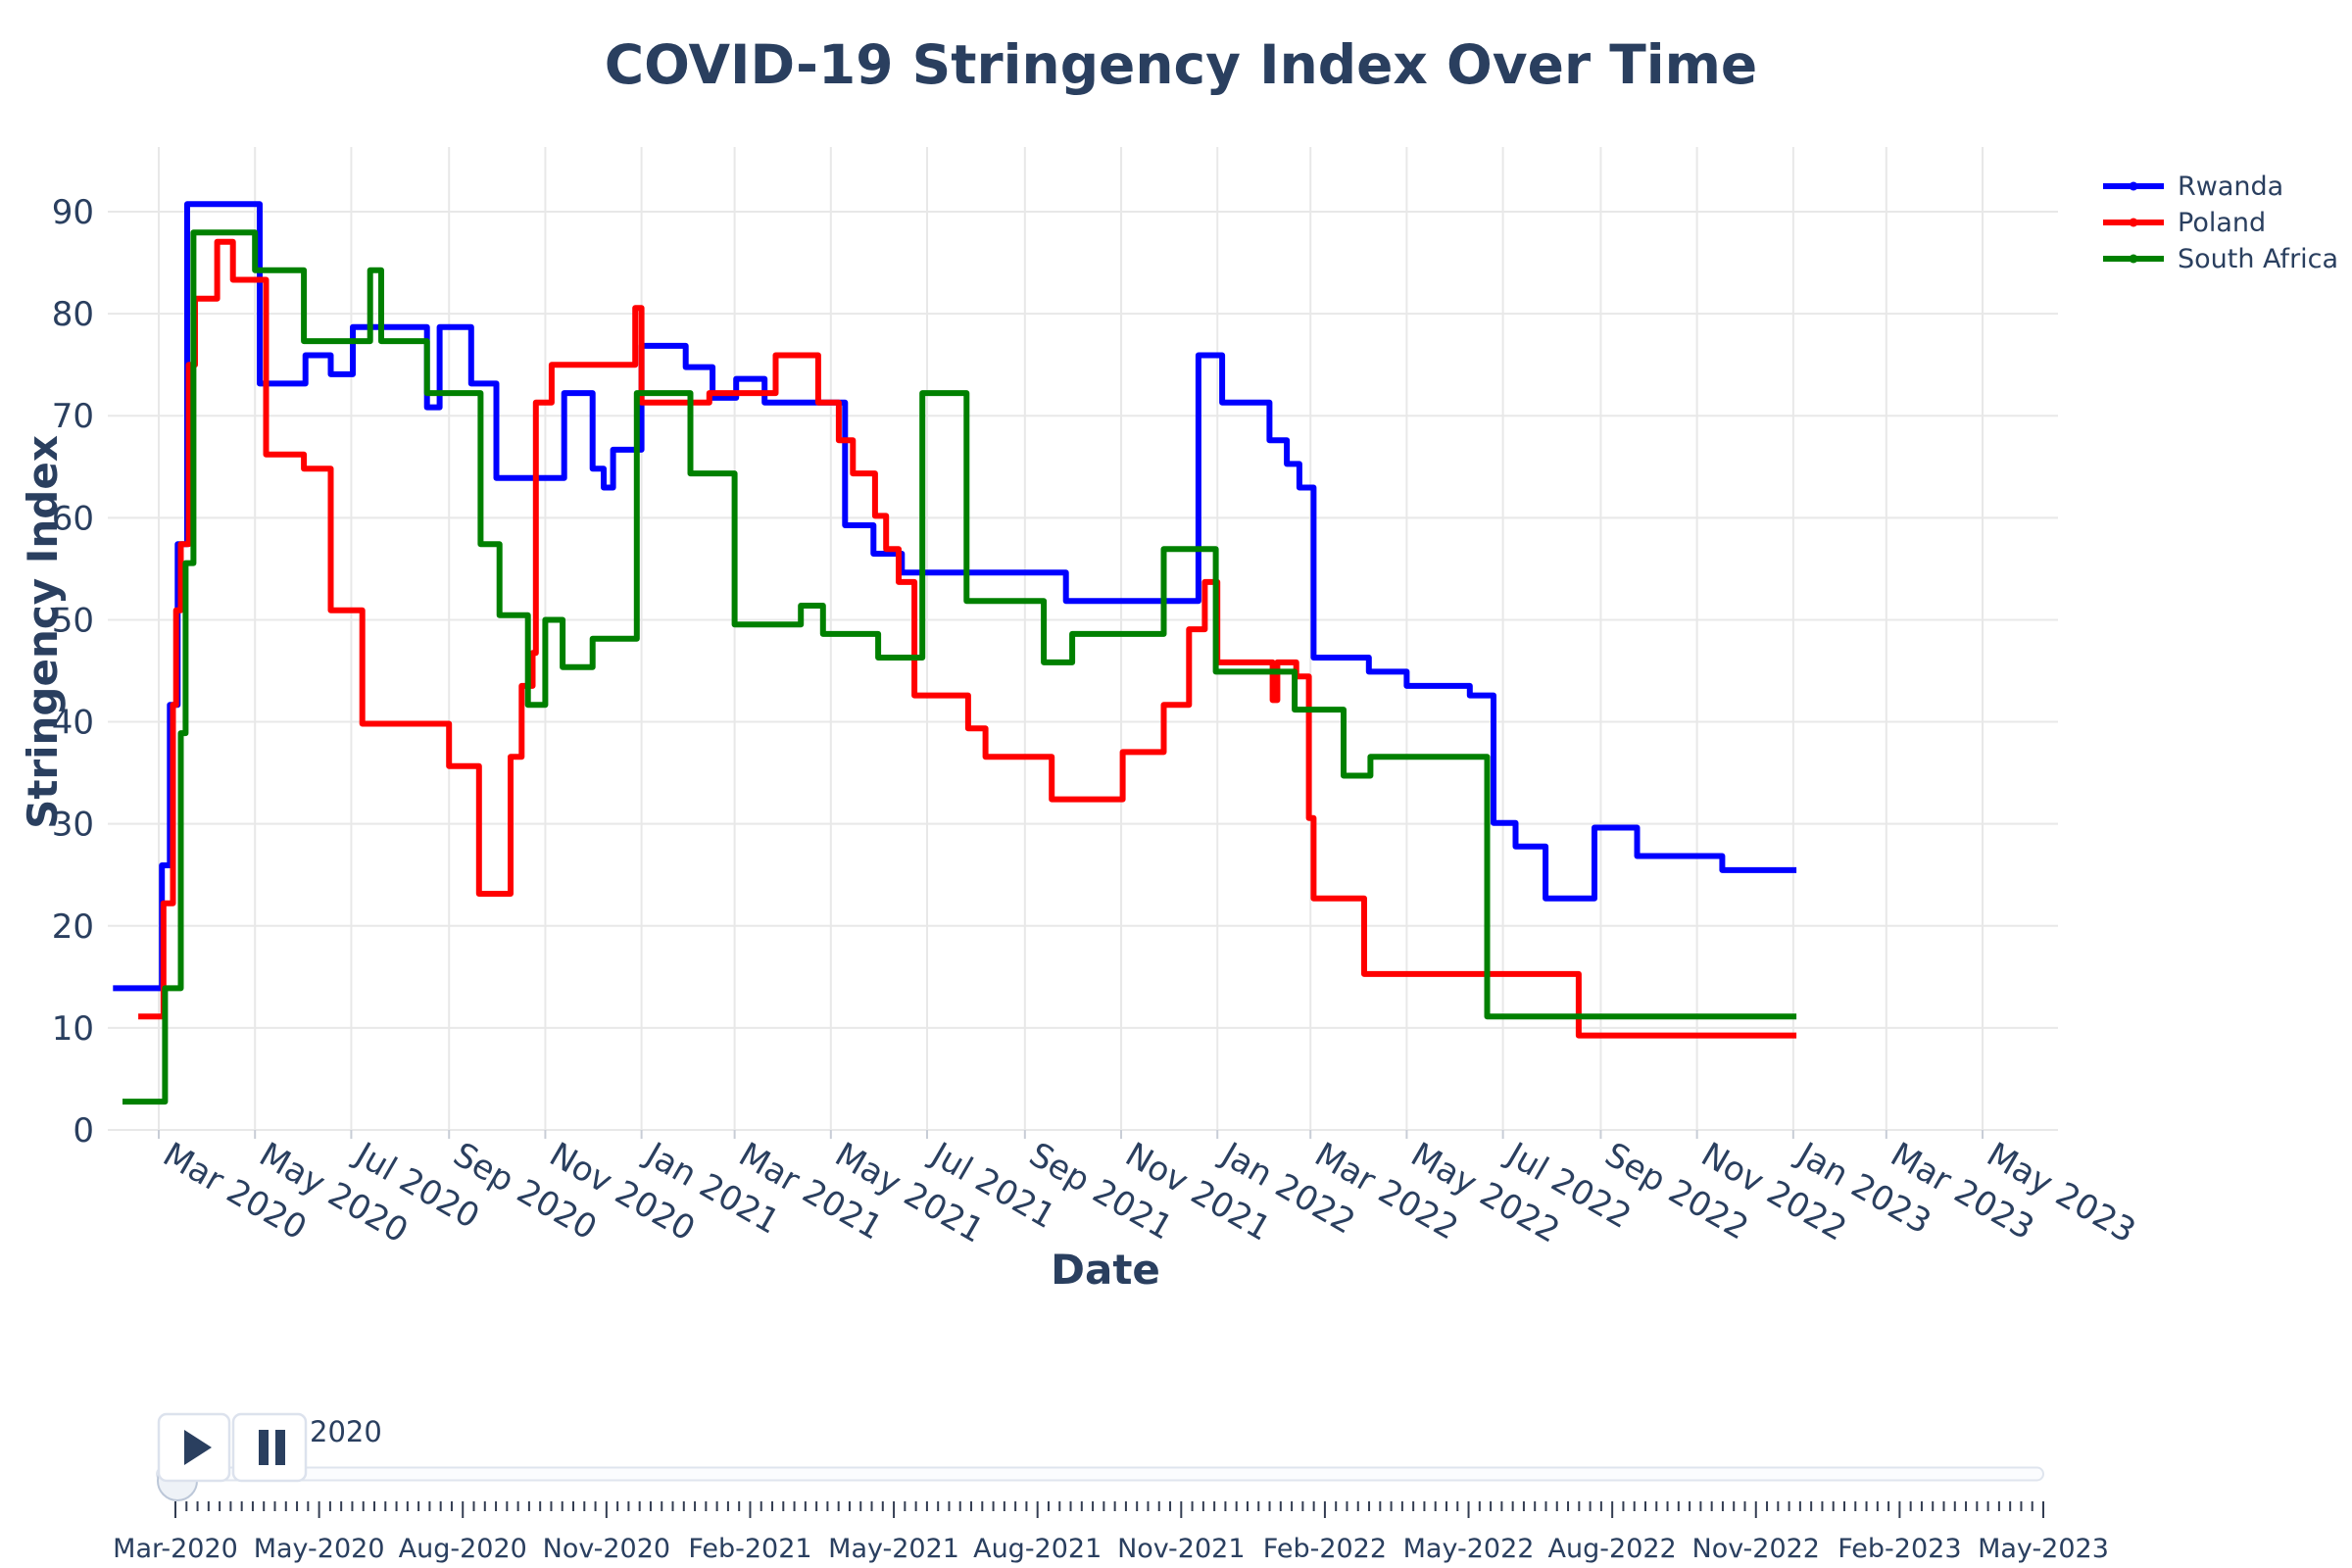 The height and width of the screenshot is (1568, 2352). I want to click on y-axis-title: Stringency Index, so click(43, 632).